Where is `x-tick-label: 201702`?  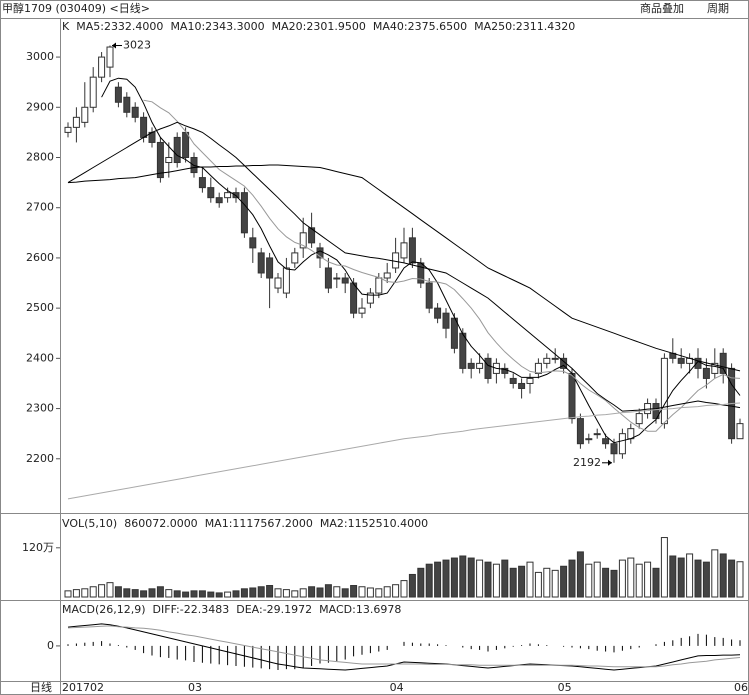 x-tick-label: 201702 is located at coordinates (83, 687).